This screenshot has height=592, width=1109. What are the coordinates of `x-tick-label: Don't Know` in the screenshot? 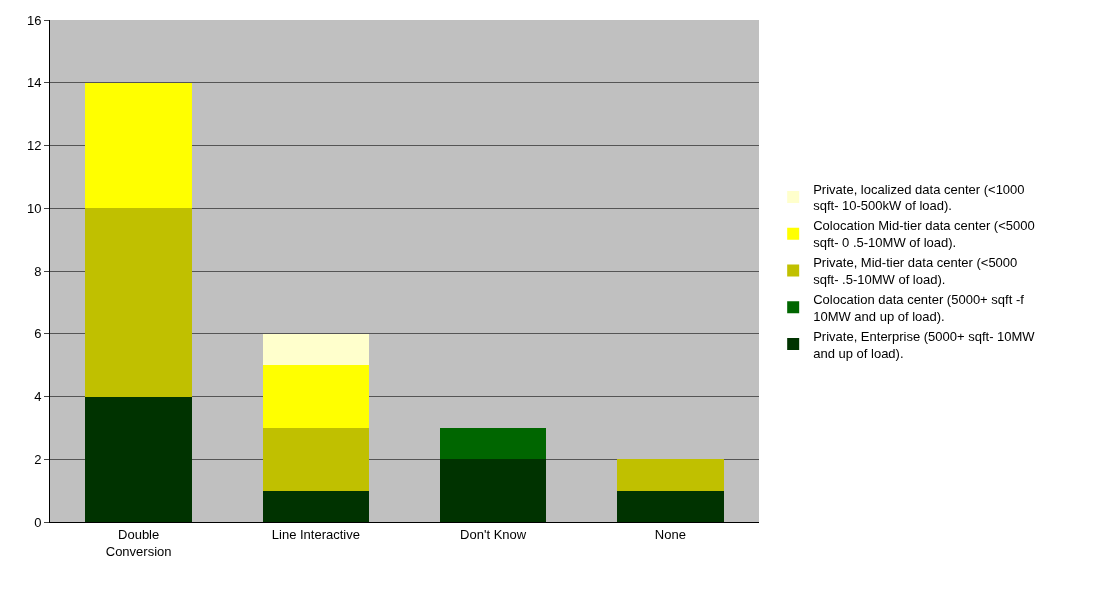 It's located at (493, 534).